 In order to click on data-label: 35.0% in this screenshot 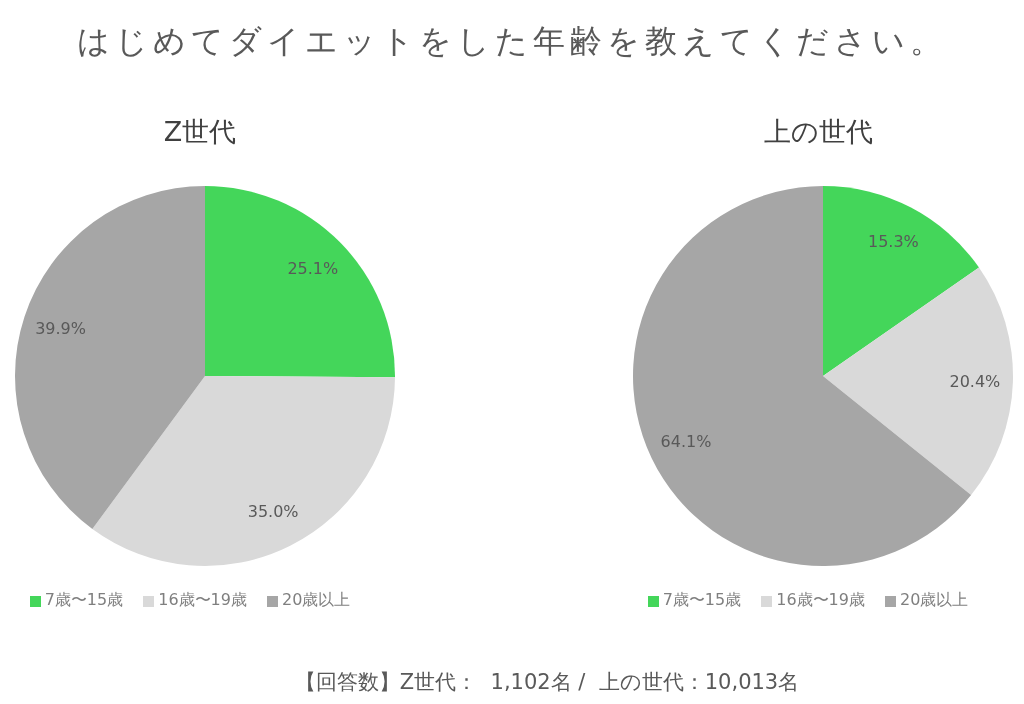, I will do `click(273, 512)`.